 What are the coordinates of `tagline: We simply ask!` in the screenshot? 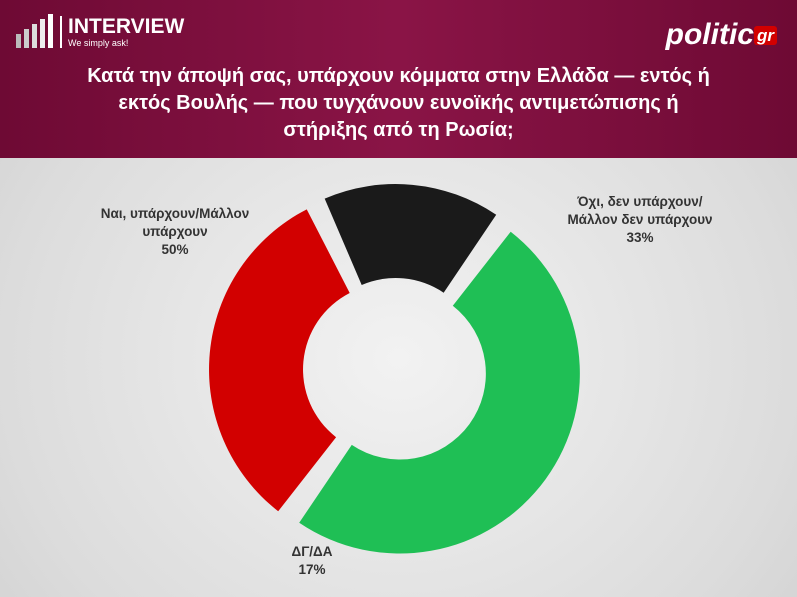 It's located at (98, 43).